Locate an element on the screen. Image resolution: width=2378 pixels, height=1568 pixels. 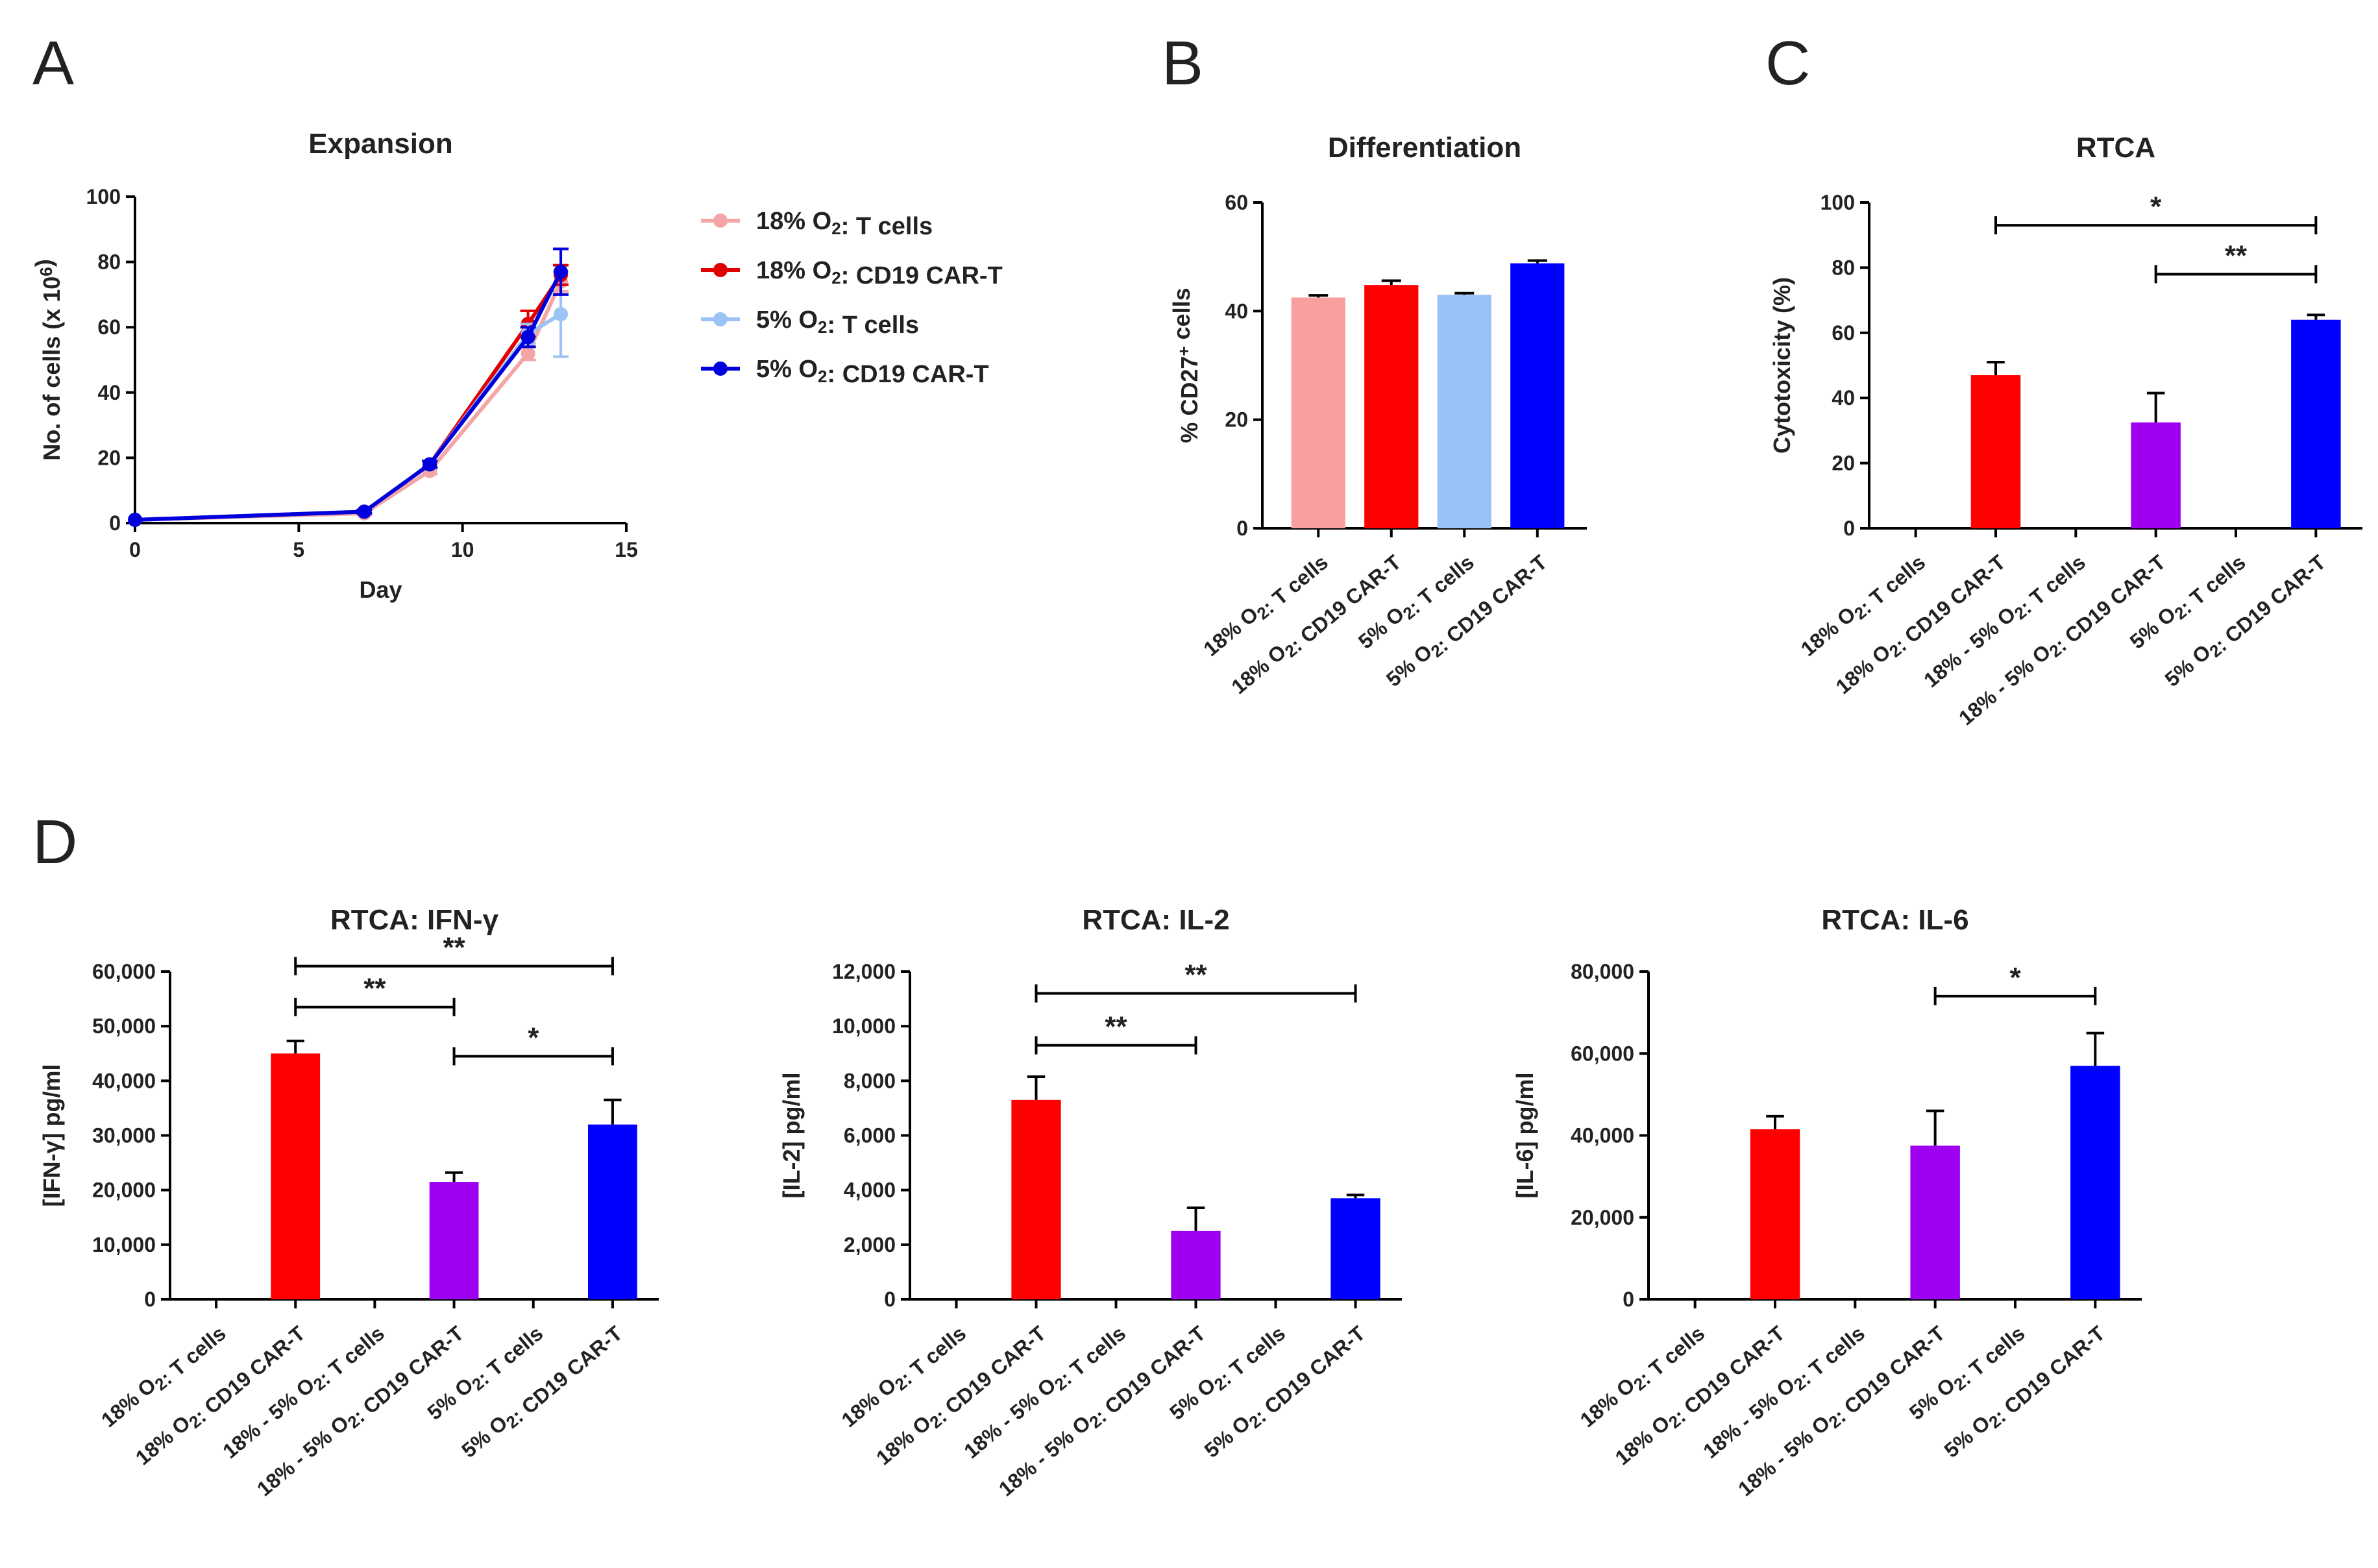
y-axis-label: [IL-2] pg/ml is located at coordinates (791, 1136).